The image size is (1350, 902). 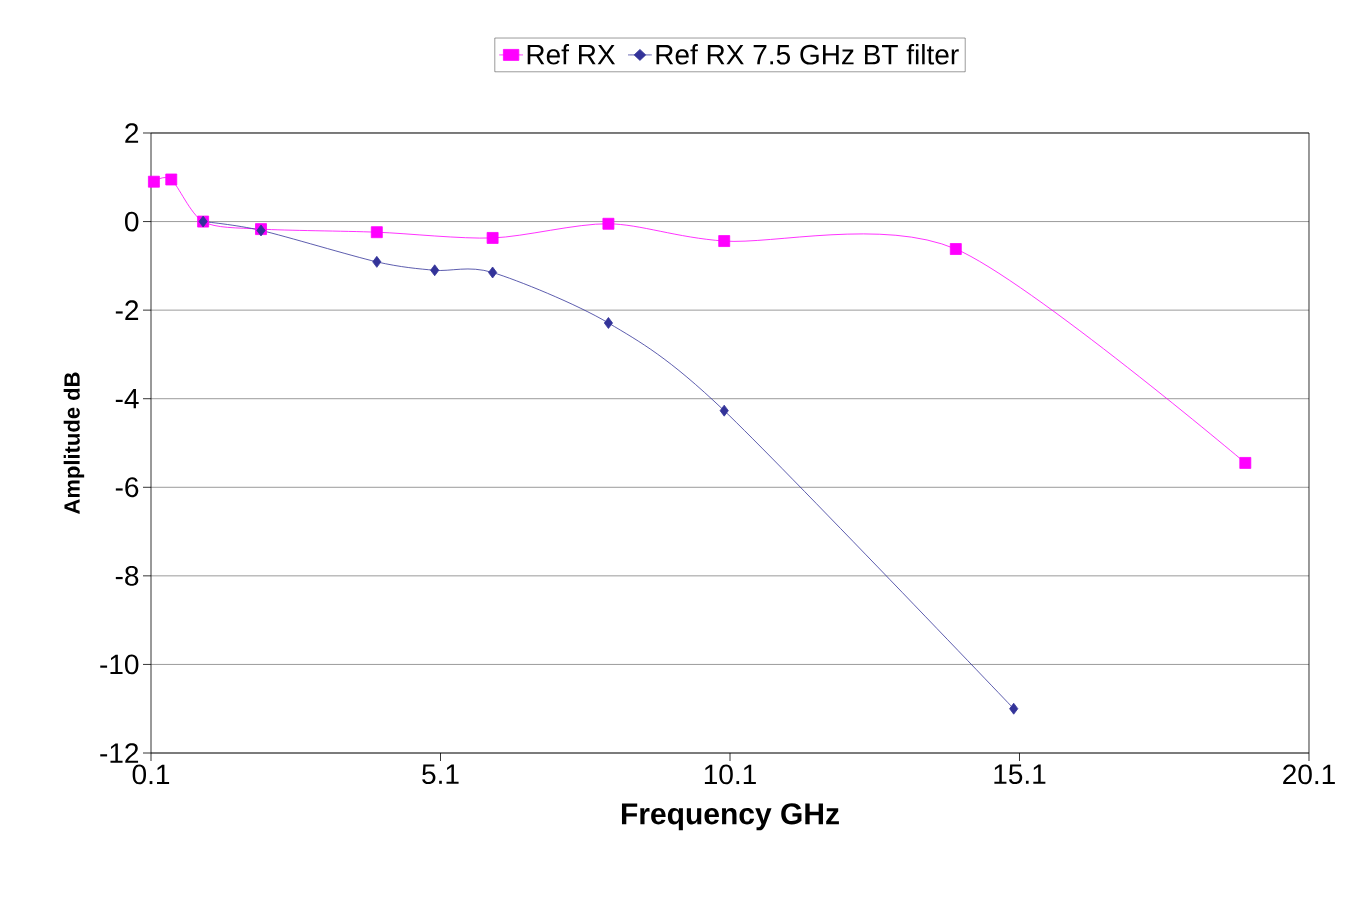 What do you see at coordinates (127, 487) in the screenshot?
I see `y-tick-label: -6` at bounding box center [127, 487].